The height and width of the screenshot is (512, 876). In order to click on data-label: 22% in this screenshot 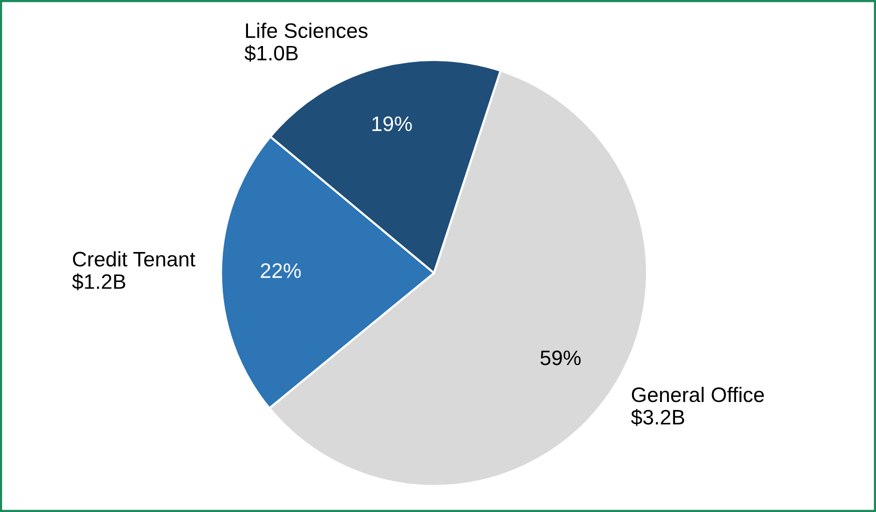, I will do `click(280, 270)`.